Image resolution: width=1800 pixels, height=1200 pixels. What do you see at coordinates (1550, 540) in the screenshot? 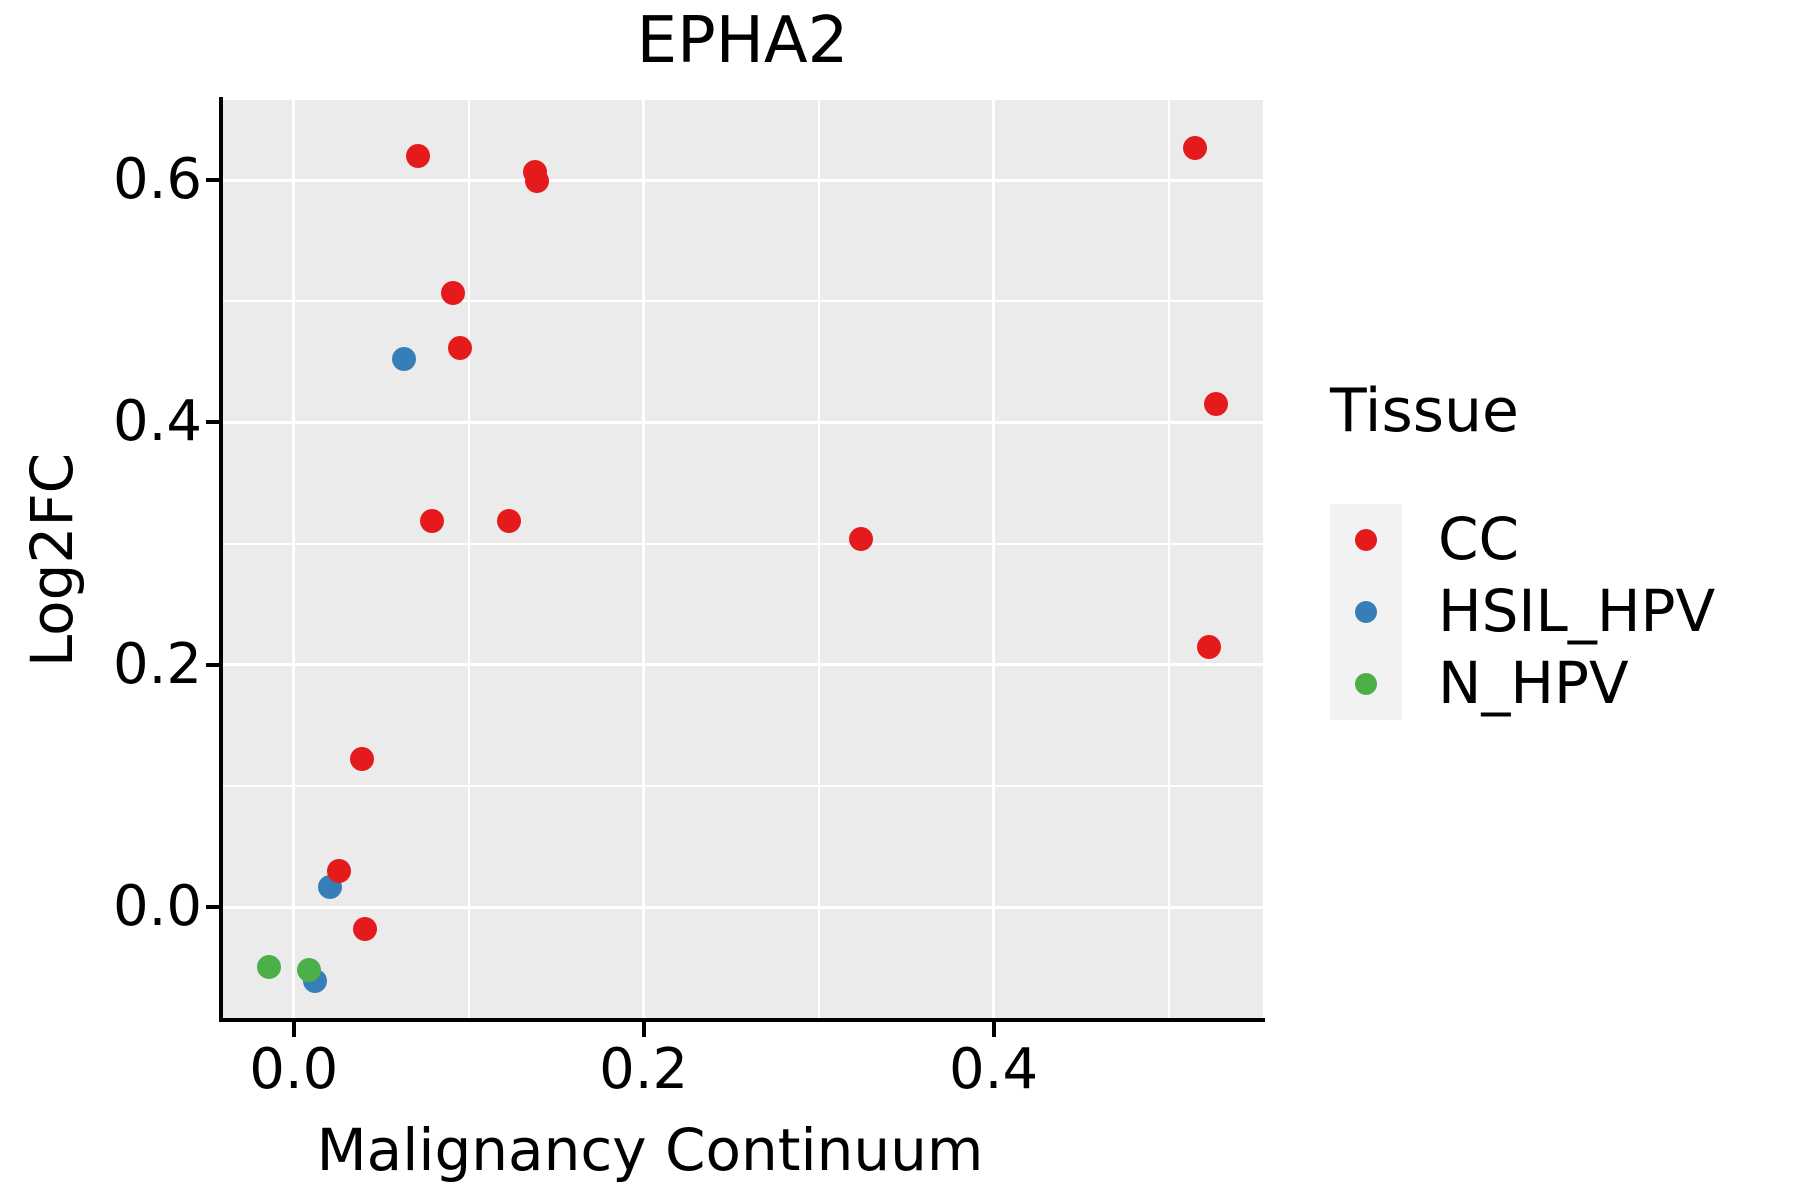
I see `legend-item-CC: CC` at bounding box center [1550, 540].